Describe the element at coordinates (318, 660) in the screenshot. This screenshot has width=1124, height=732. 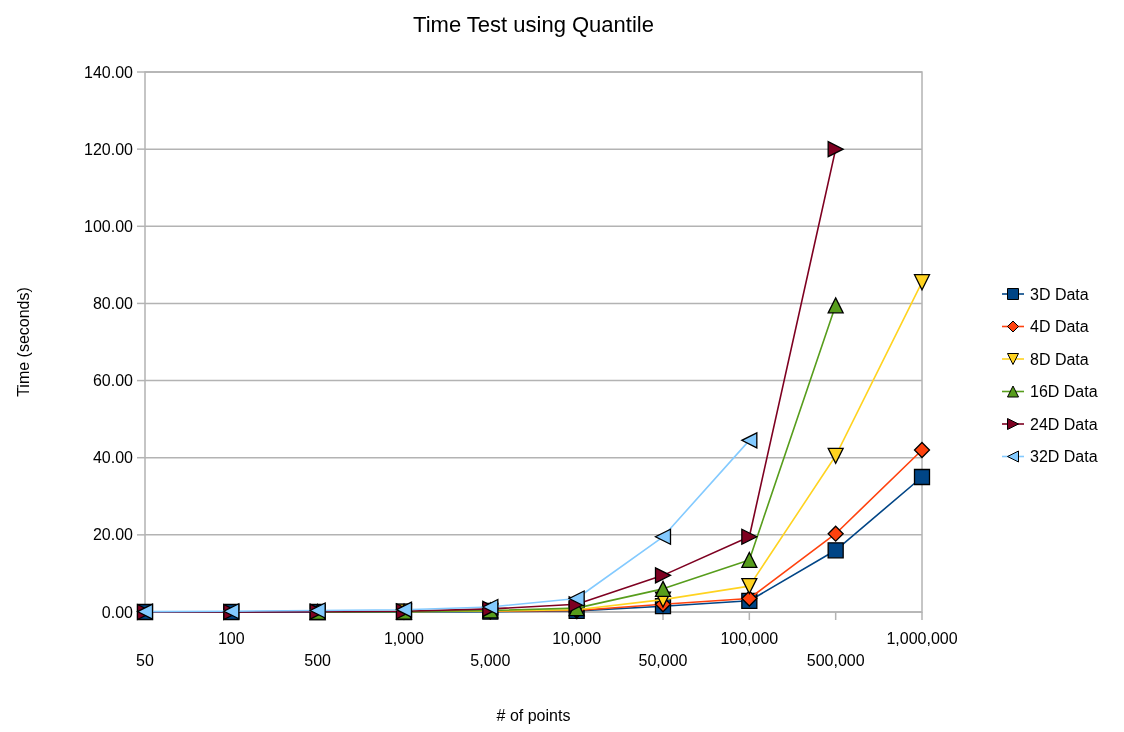
I see `x-tick-label: 500` at that location.